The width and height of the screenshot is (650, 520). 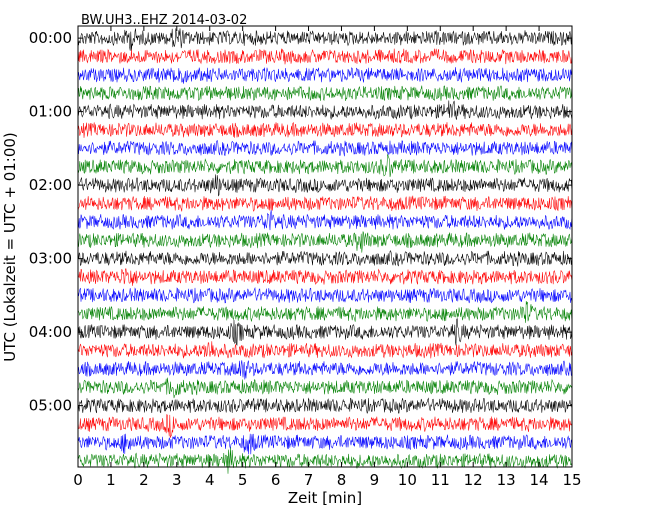 What do you see at coordinates (539, 480) in the screenshot?
I see `x-tick-label: 14` at bounding box center [539, 480].